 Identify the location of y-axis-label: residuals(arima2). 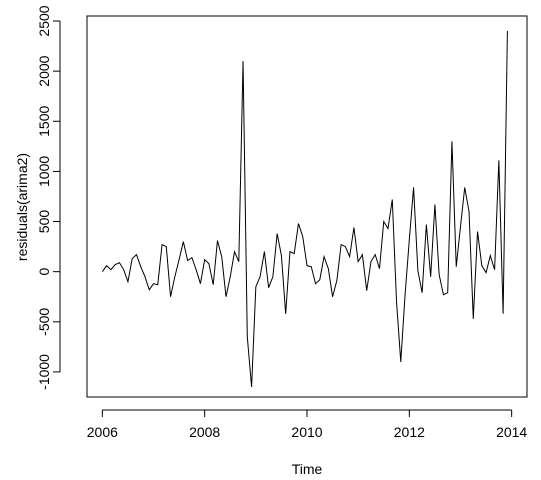
(22, 207).